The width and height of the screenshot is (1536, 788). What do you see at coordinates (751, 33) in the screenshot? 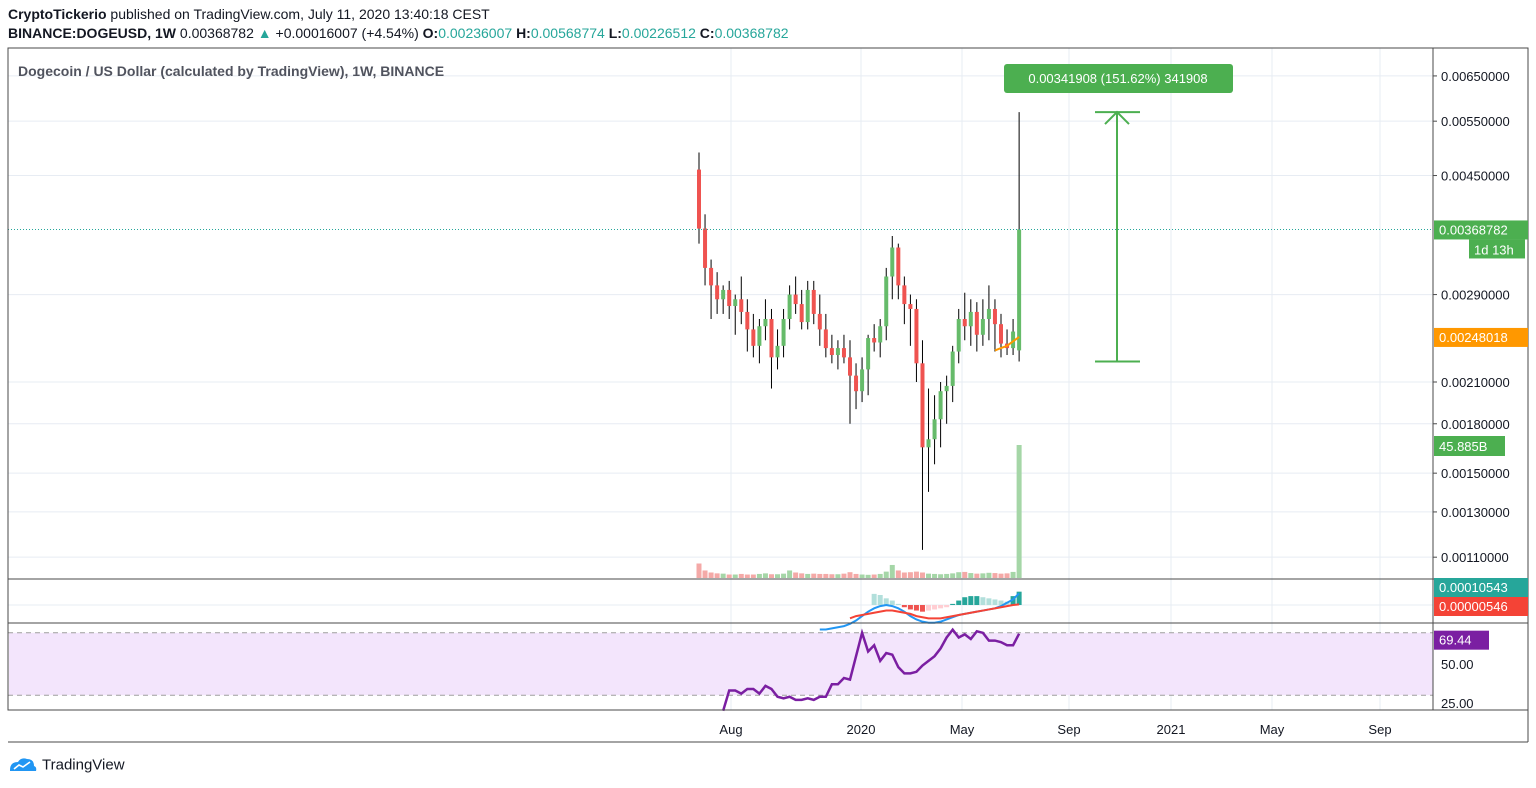
I see `close-value: 0.00368782` at bounding box center [751, 33].